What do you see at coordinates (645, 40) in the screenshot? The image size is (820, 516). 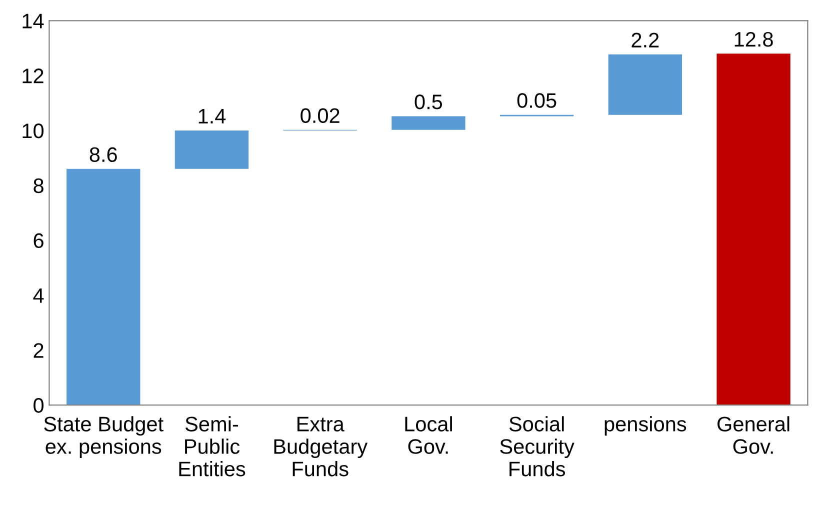 I see `data-label: 2.2` at bounding box center [645, 40].